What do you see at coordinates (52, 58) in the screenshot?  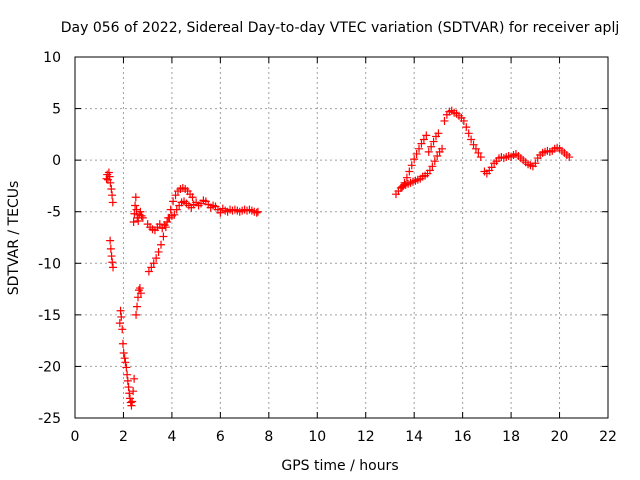 I see `y-tick-label: 10` at bounding box center [52, 58].